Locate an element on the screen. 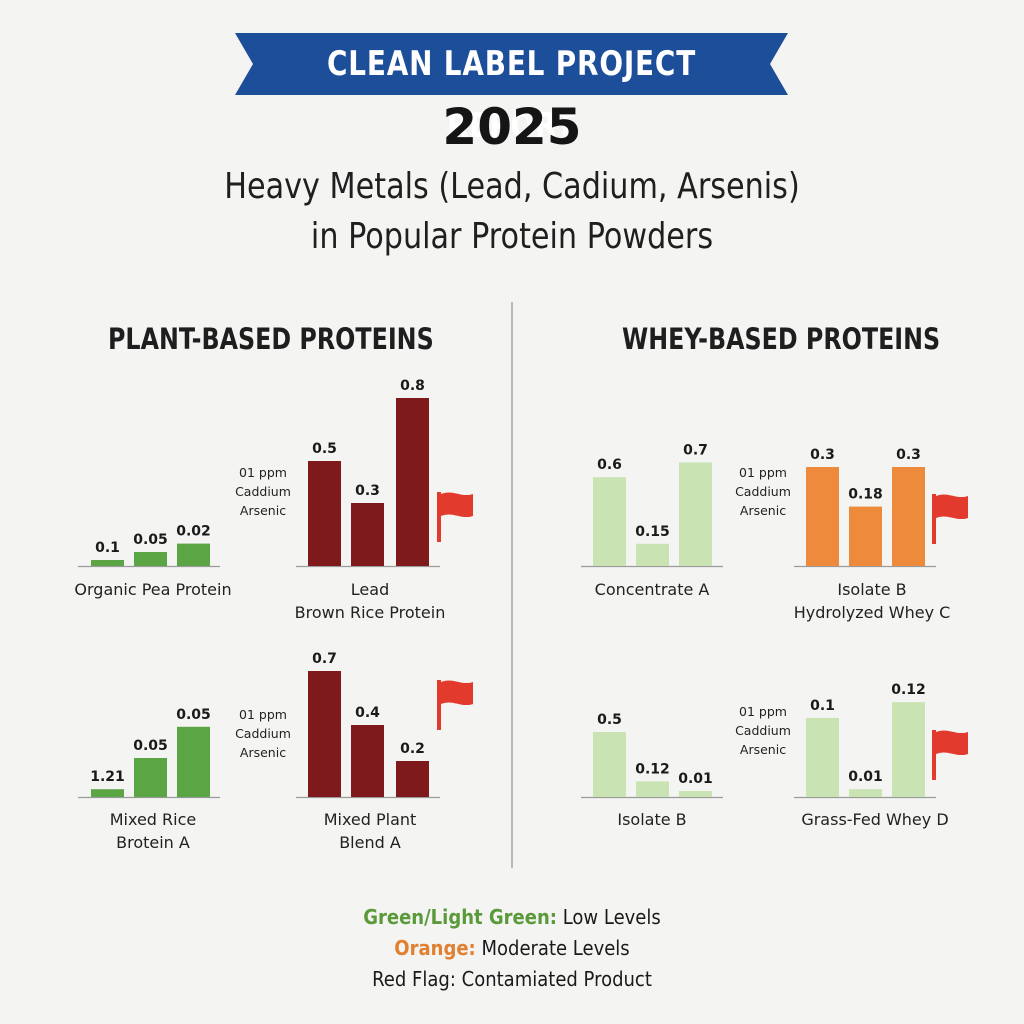 The height and width of the screenshot is (1024, 1024). chart-caption: Organic Pea Protein is located at coordinates (153, 589).